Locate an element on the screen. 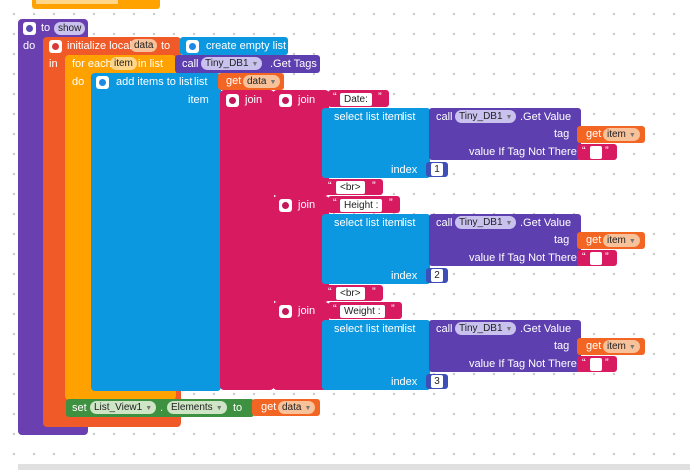  get-item-dropdown-3: item ▼ is located at coordinates (621, 346).